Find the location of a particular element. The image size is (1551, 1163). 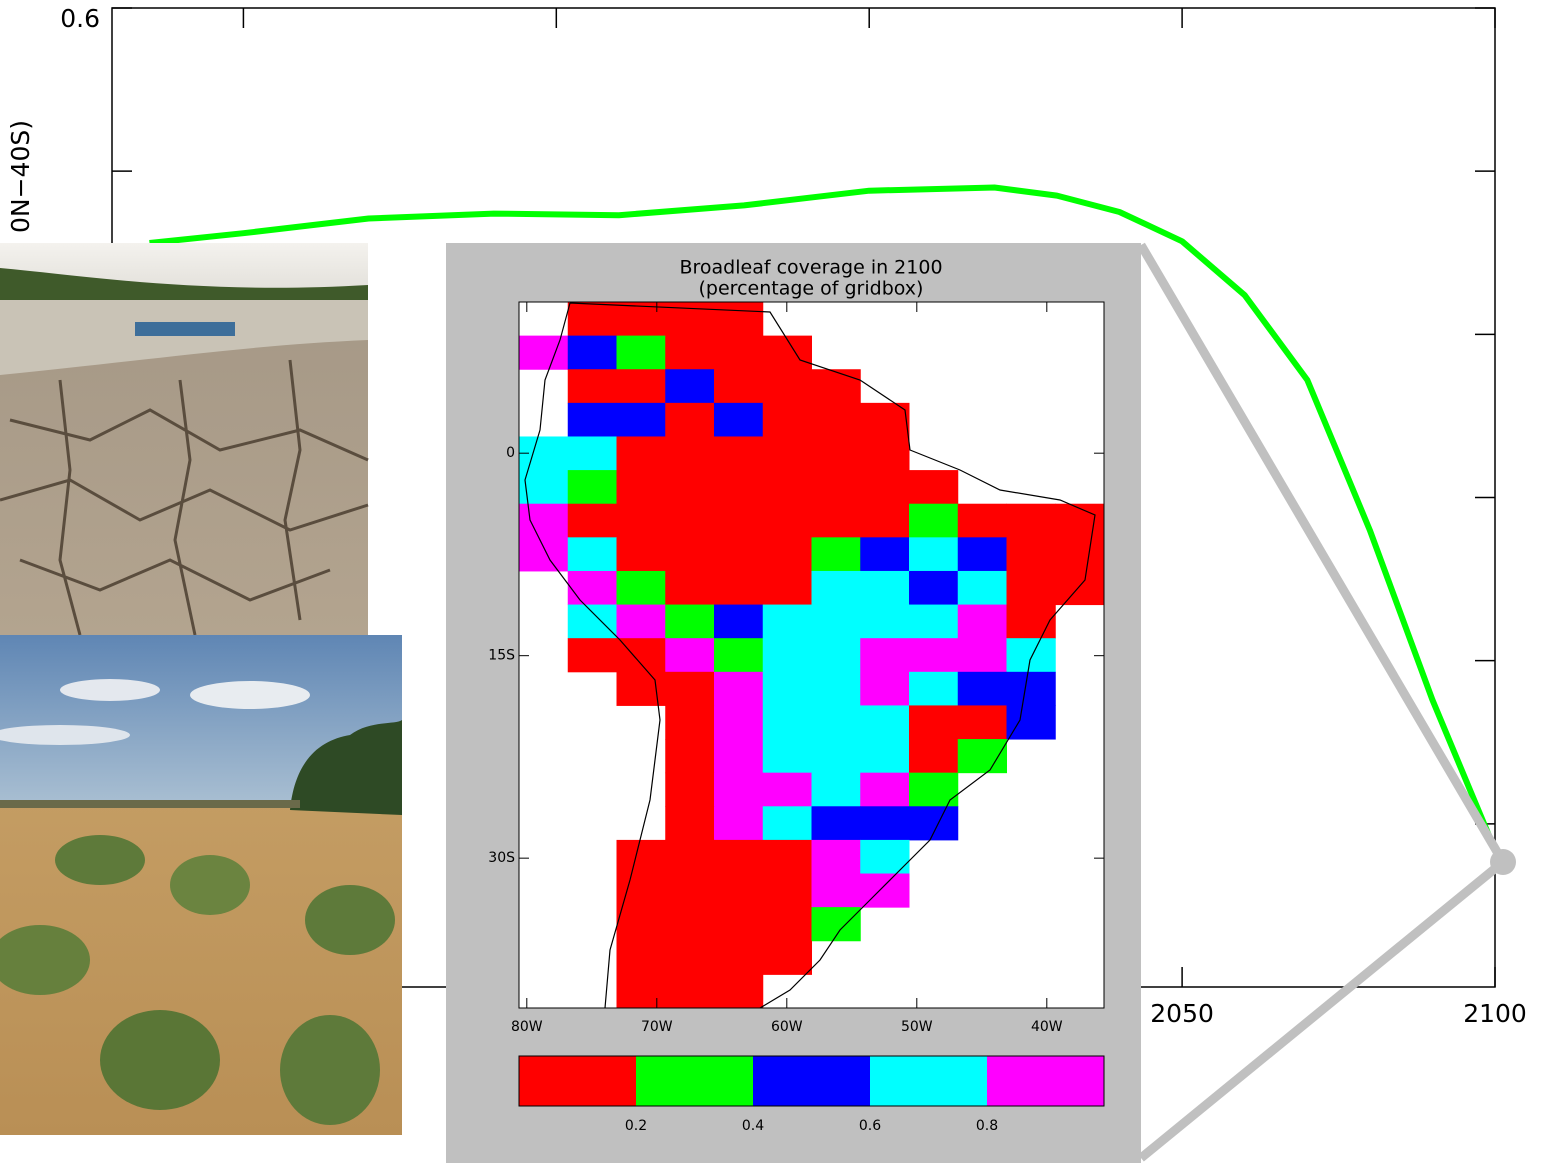

map-subtitle: (percentage of gridbox) is located at coordinates (811, 289).